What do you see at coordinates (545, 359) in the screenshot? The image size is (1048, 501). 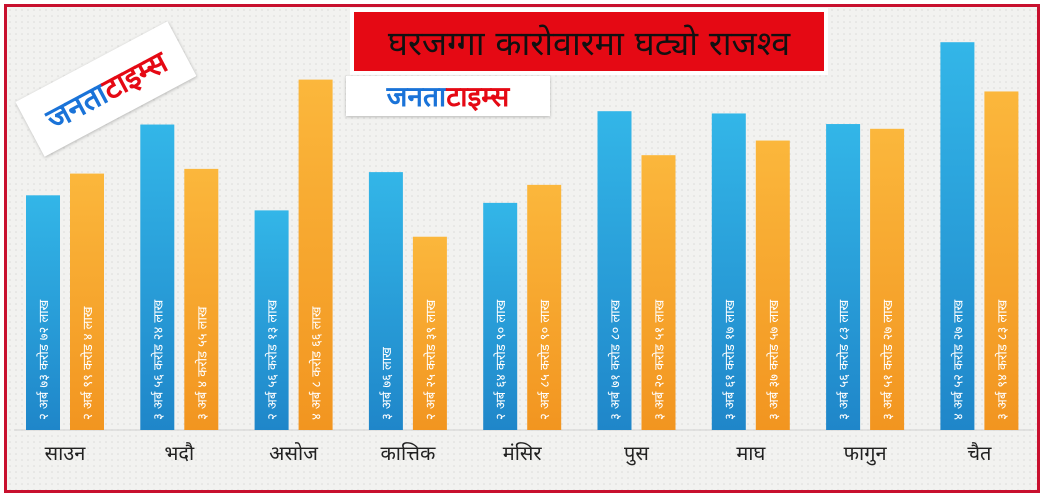 I see `bar-value-label: २ अर्ब ८५ करोड ९० लाख` at bounding box center [545, 359].